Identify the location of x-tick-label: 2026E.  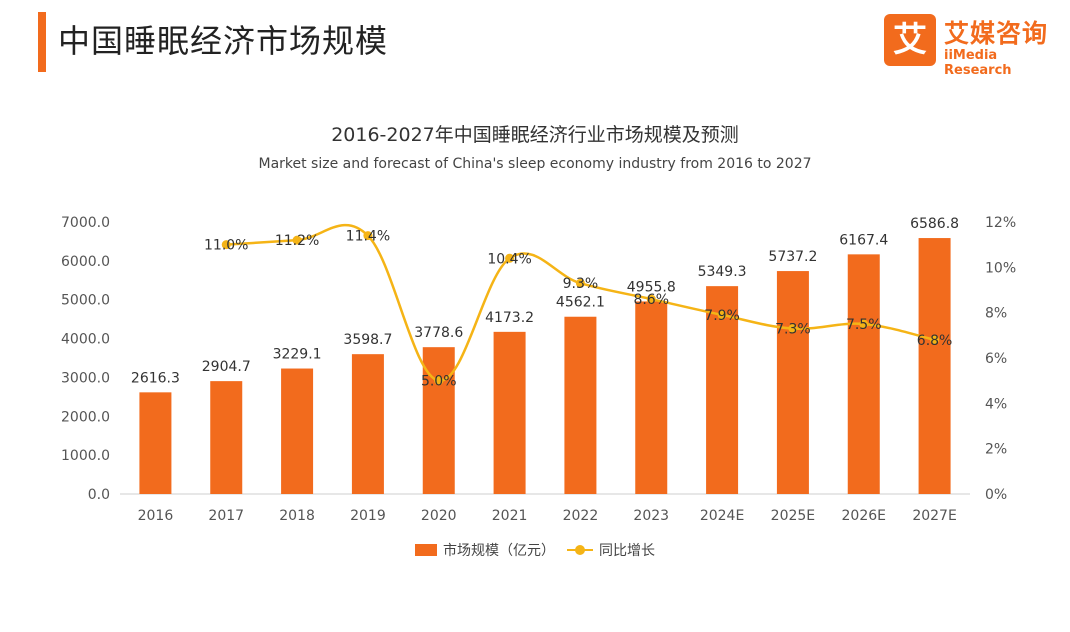
(864, 516).